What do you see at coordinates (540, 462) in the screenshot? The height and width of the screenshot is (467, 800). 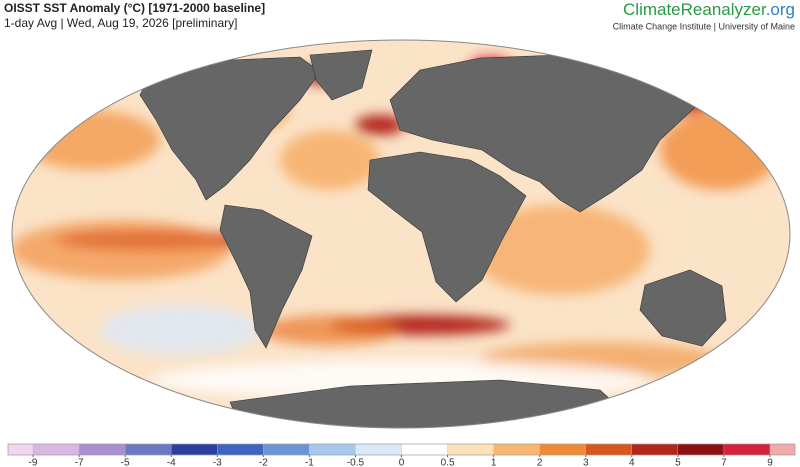 I see `colorbar-label: 2` at bounding box center [540, 462].